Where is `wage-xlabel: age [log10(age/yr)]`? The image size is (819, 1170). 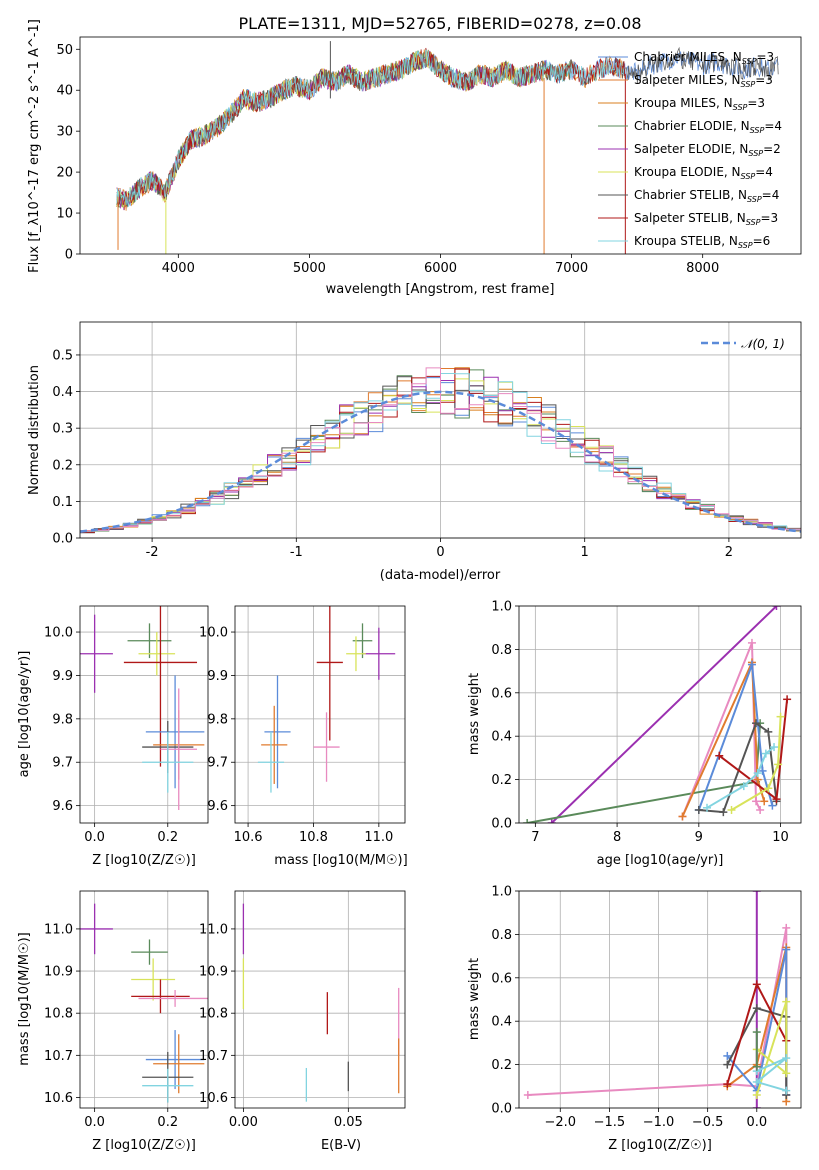 wage-xlabel: age [log10(age/yr)] is located at coordinates (660, 860).